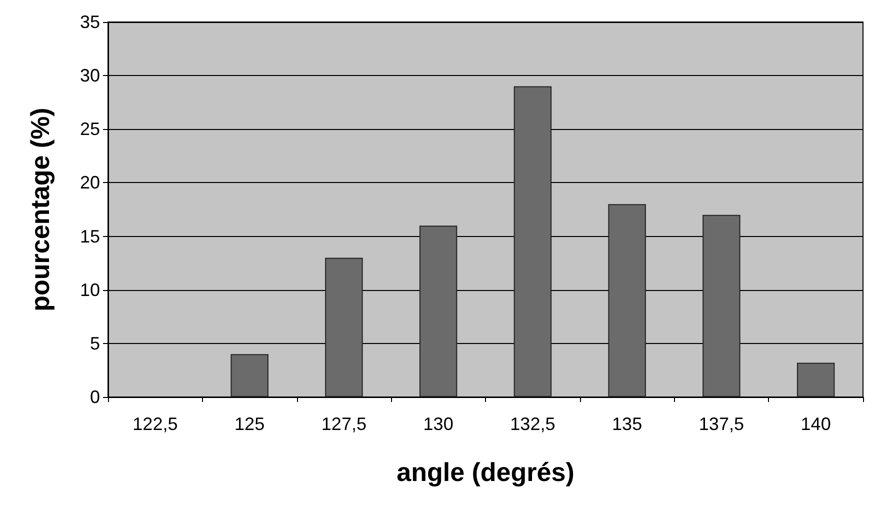 Image resolution: width=873 pixels, height=505 pixels. Describe the element at coordinates (438, 424) in the screenshot. I see `x-tick-label: 130` at that location.